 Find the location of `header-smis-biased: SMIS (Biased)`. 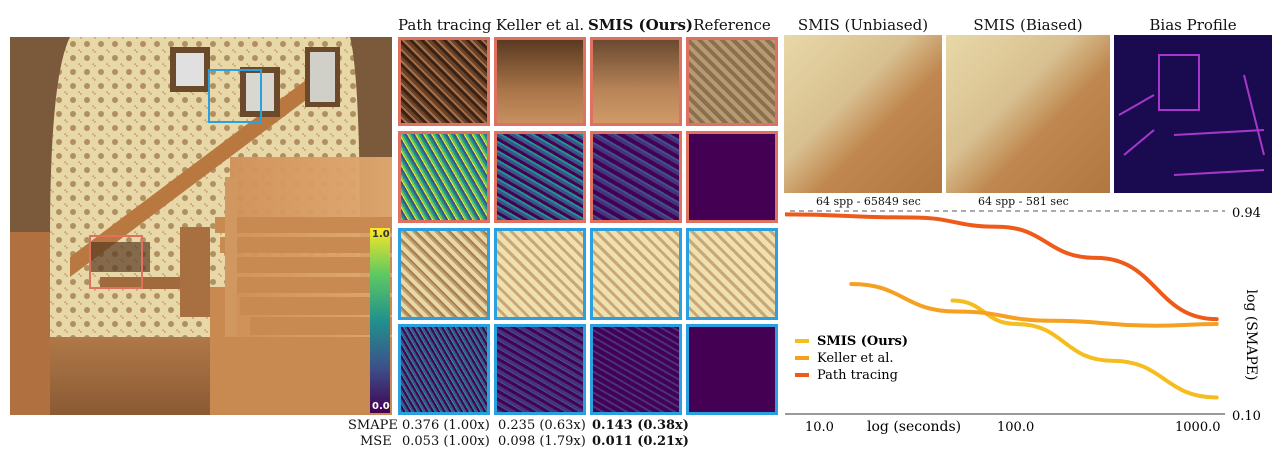

header-smis-biased: SMIS (Biased) is located at coordinates (1028, 25).